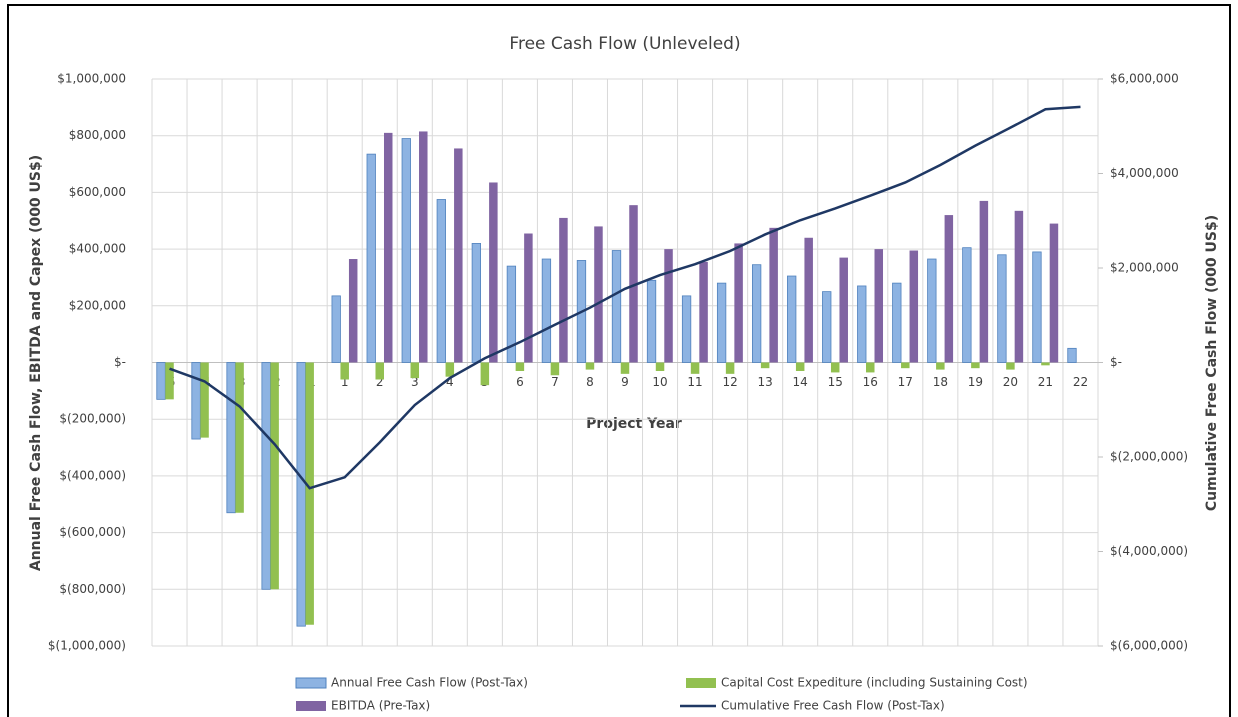 This screenshot has width=1238, height=717. What do you see at coordinates (659, 382) in the screenshot?
I see `x-tick-label: 10` at bounding box center [659, 382].